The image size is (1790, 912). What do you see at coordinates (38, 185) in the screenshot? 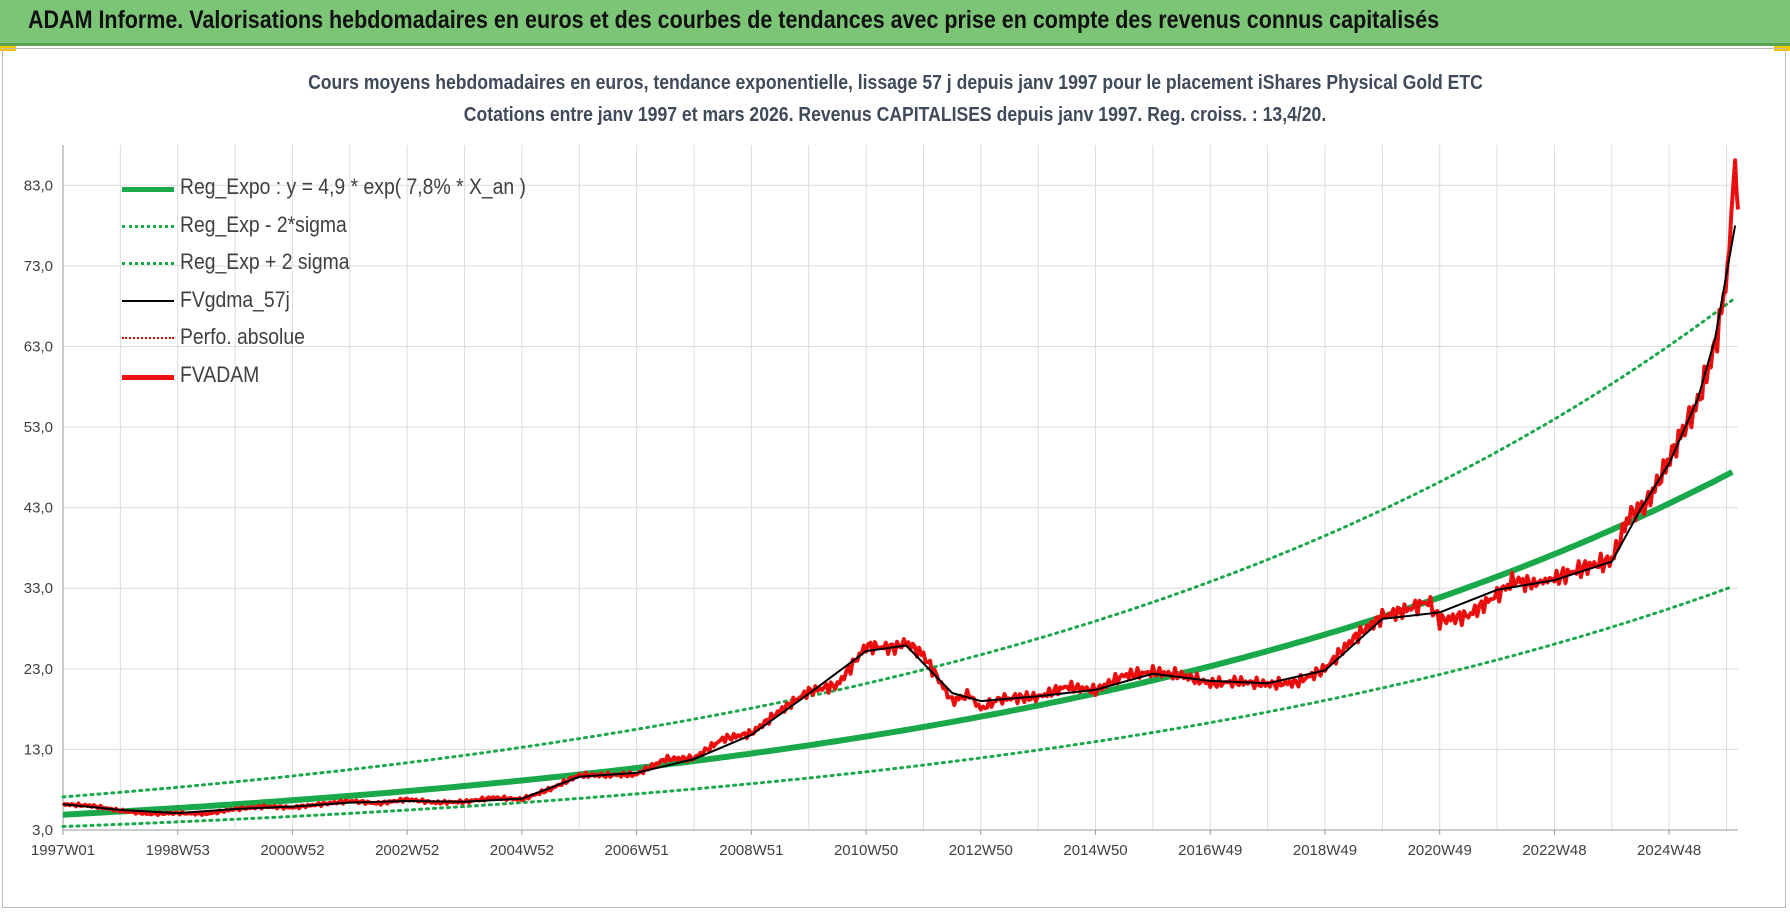
I see `y-tick-label: 83,0` at bounding box center [38, 185].